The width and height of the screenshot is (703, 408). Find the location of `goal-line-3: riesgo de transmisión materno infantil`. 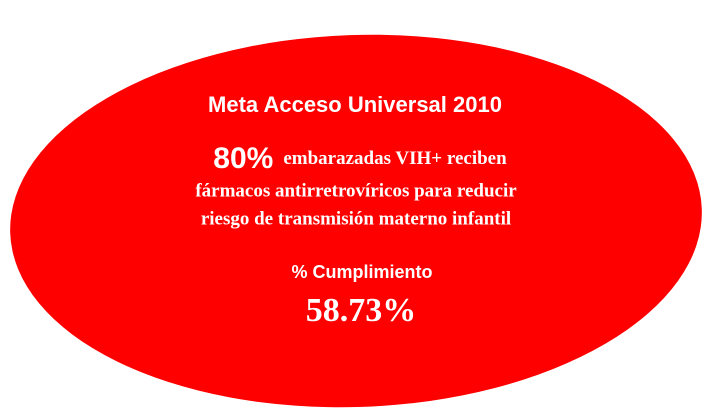

goal-line-3: riesgo de transmisión materno infantil is located at coordinates (356, 218).